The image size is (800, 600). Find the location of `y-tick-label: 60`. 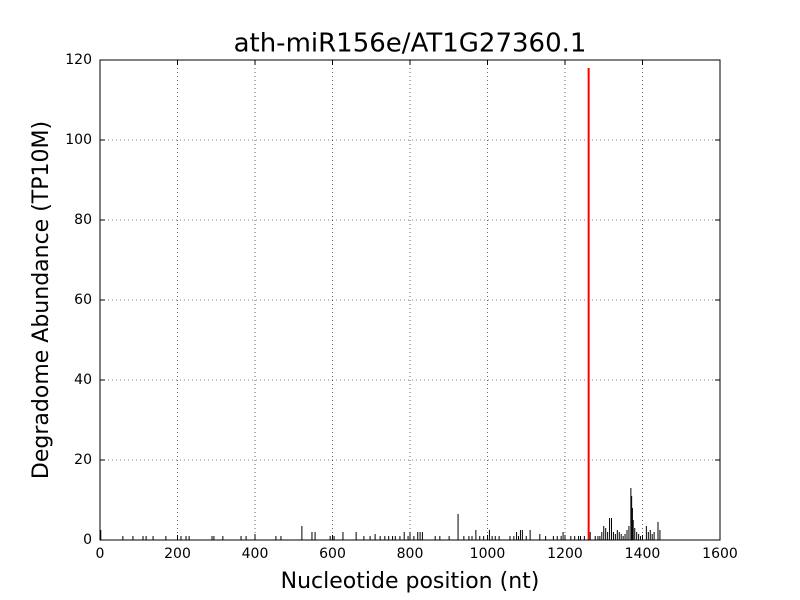

y-tick-label: 60 is located at coordinates (83, 300).